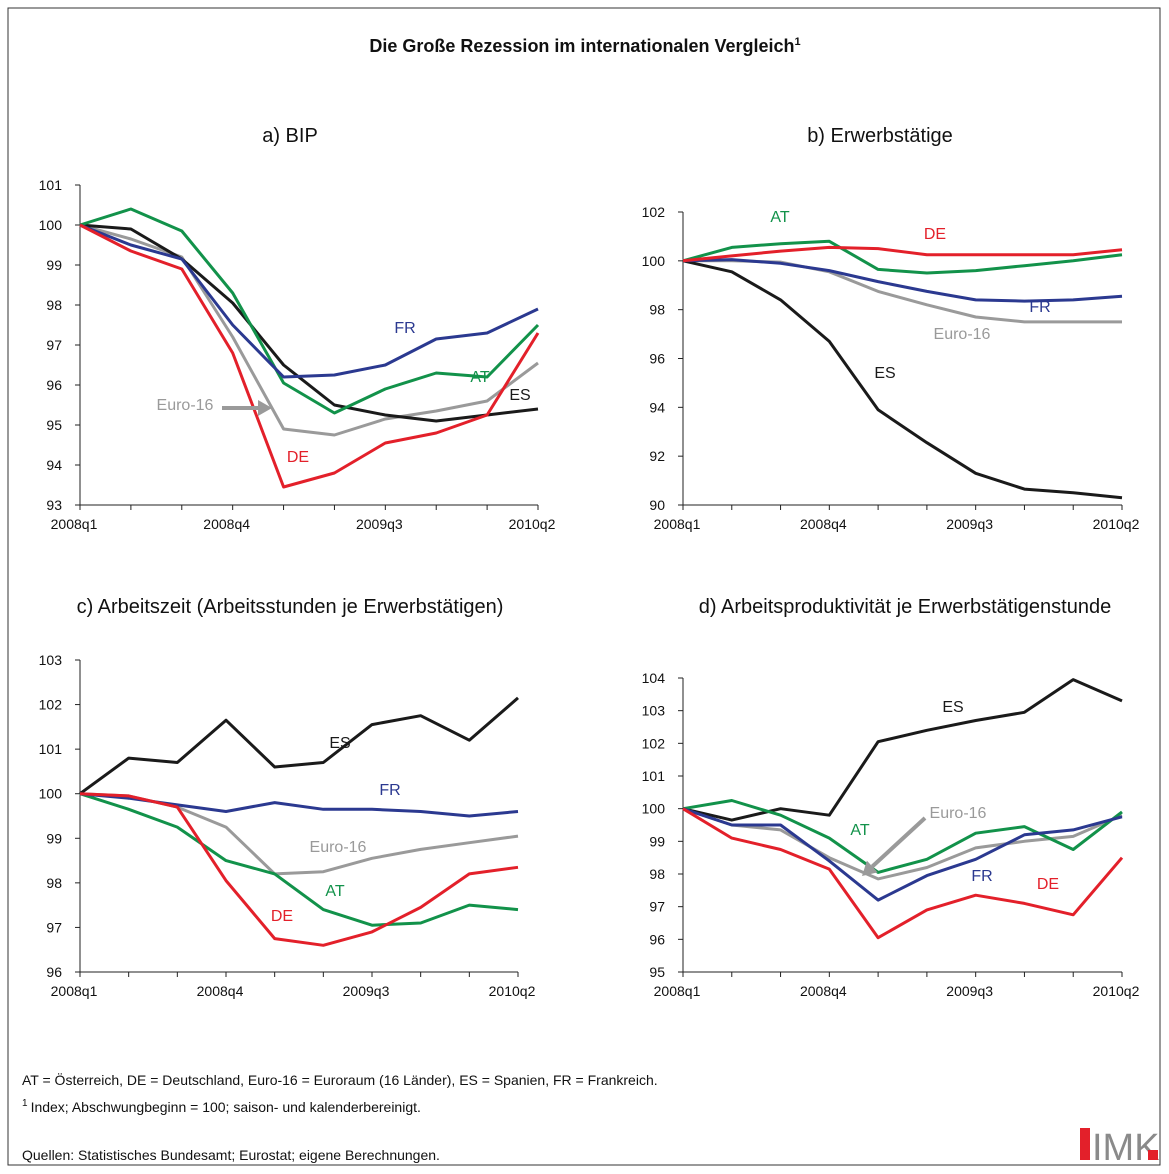  What do you see at coordinates (290, 136) in the screenshot?
I see `chart-subtitle: a) BIP` at bounding box center [290, 136].